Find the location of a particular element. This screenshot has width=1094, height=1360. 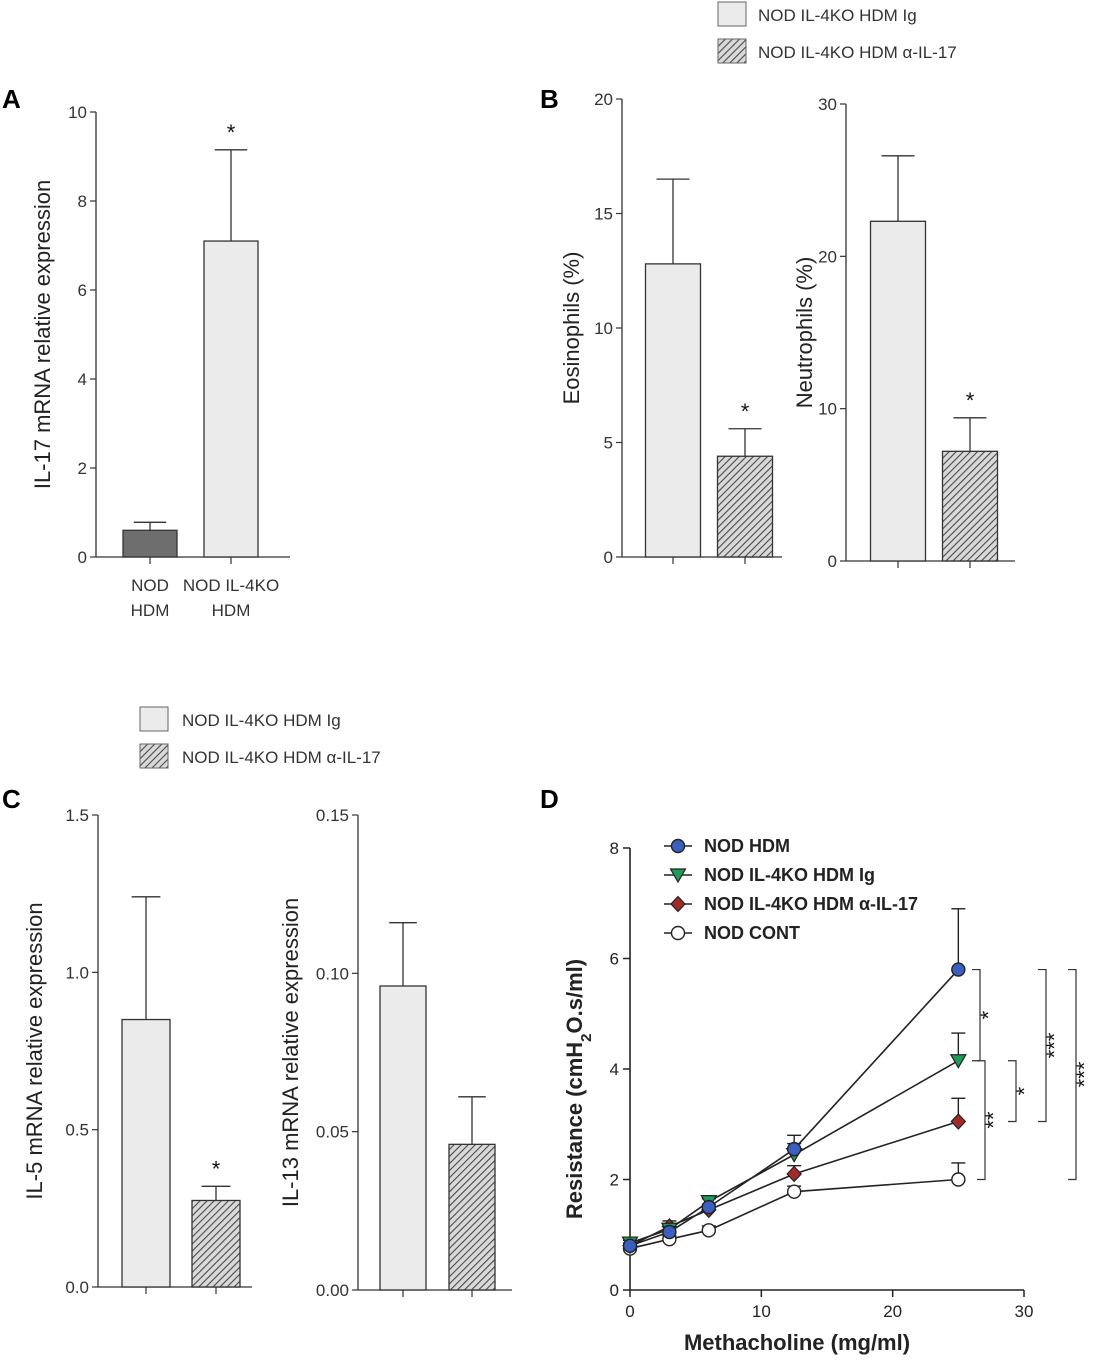

y-axis-label: IL-13 mRNA relative expression is located at coordinates (290, 1052).